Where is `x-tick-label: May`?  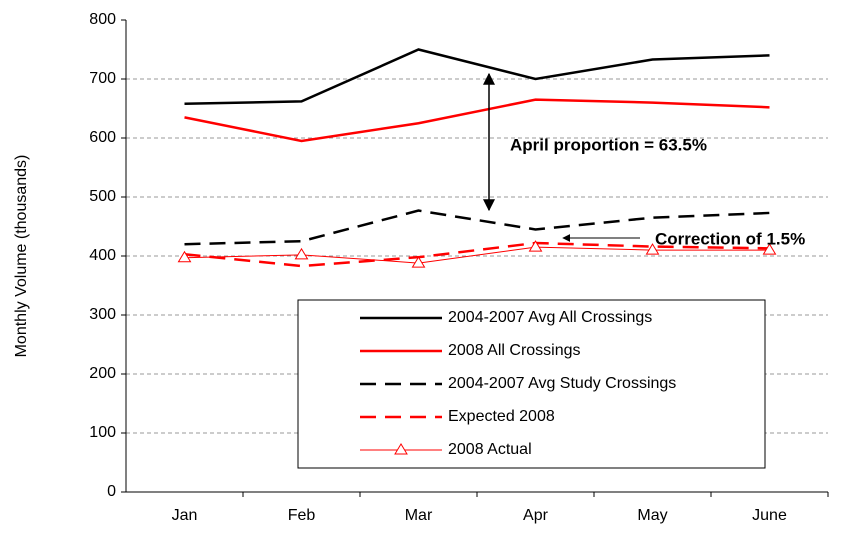
x-tick-label: May is located at coordinates (652, 515).